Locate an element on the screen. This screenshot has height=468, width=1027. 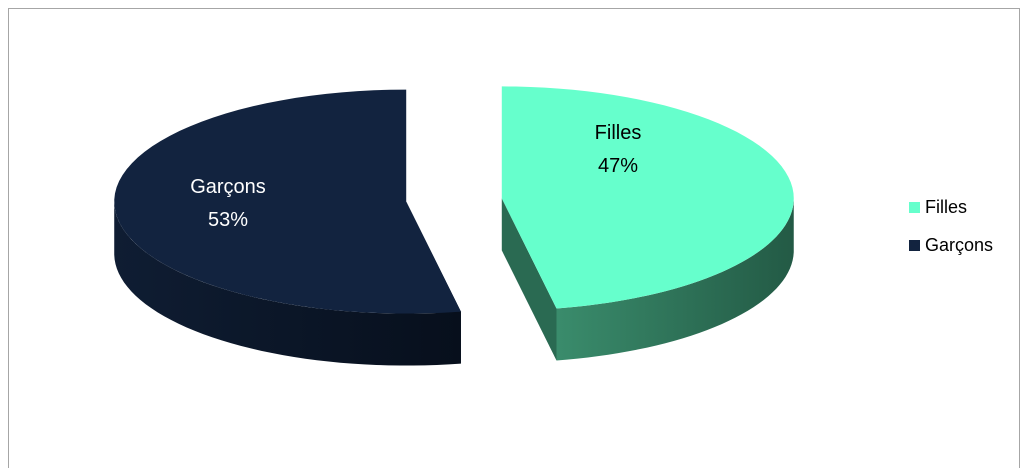
legend-swatch-filles is located at coordinates (914, 207).